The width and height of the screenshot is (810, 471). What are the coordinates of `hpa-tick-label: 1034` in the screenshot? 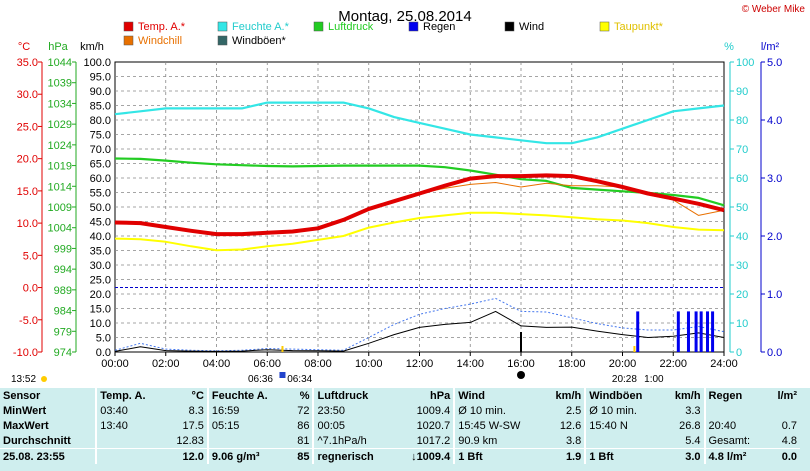 It's located at (60, 104).